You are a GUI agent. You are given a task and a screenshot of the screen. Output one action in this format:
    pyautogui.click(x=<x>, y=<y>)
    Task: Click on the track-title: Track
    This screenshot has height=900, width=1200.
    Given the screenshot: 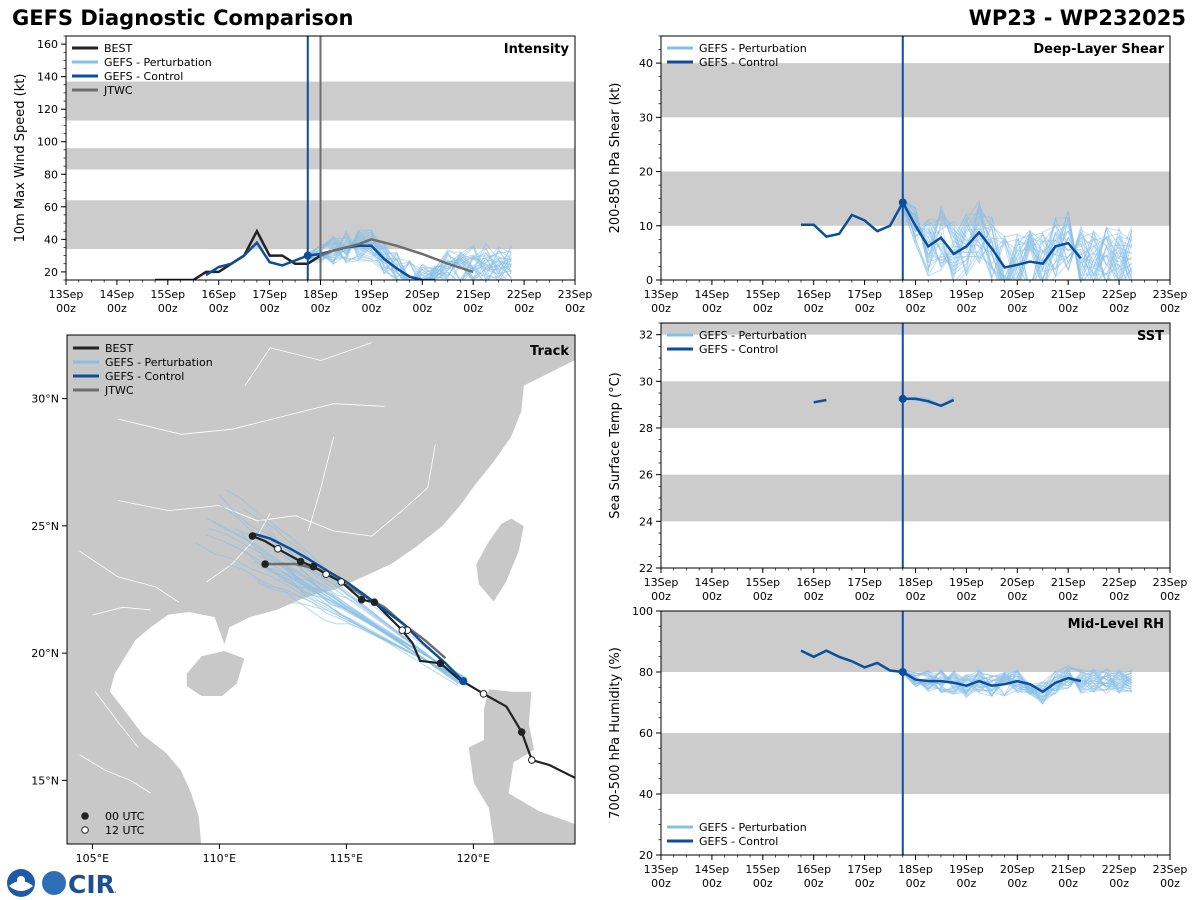 What is the action you would take?
    pyautogui.click(x=549, y=351)
    